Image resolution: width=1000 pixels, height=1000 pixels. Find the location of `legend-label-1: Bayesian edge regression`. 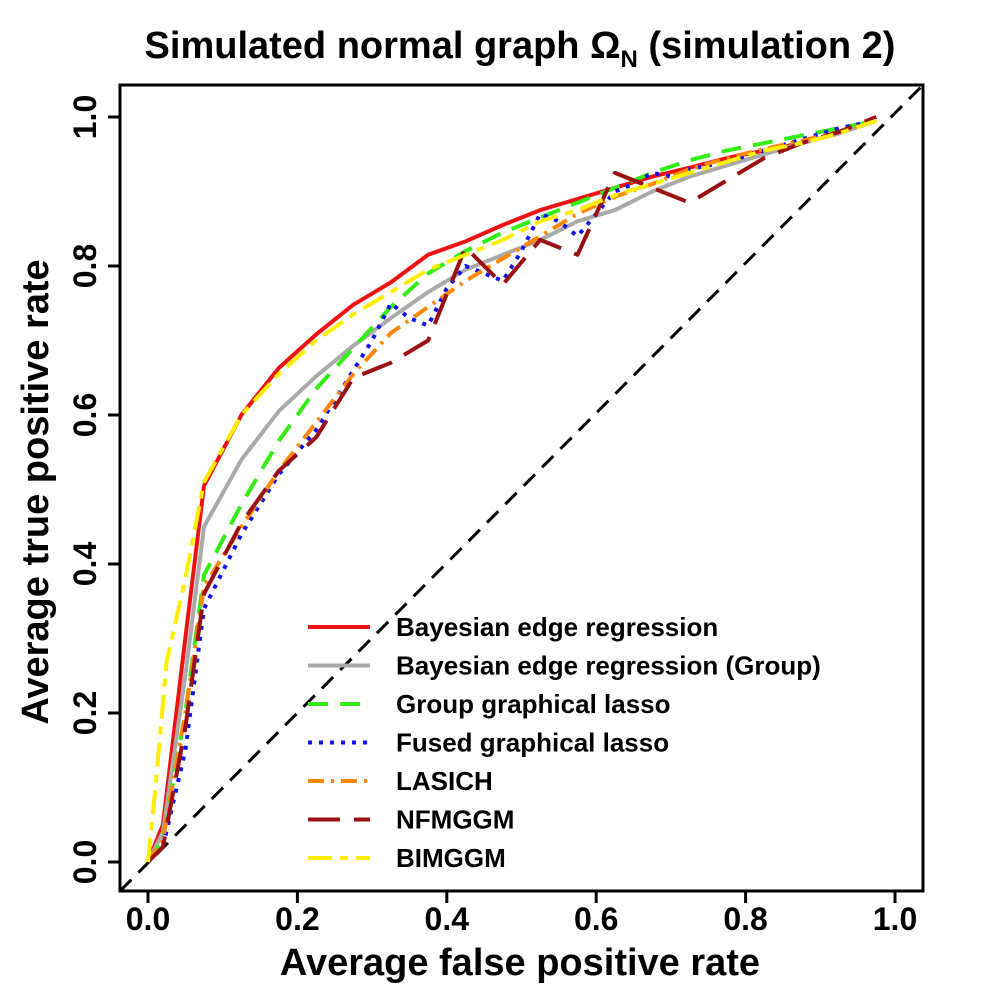

legend-label-1: Bayesian edge regression is located at coordinates (557, 627).